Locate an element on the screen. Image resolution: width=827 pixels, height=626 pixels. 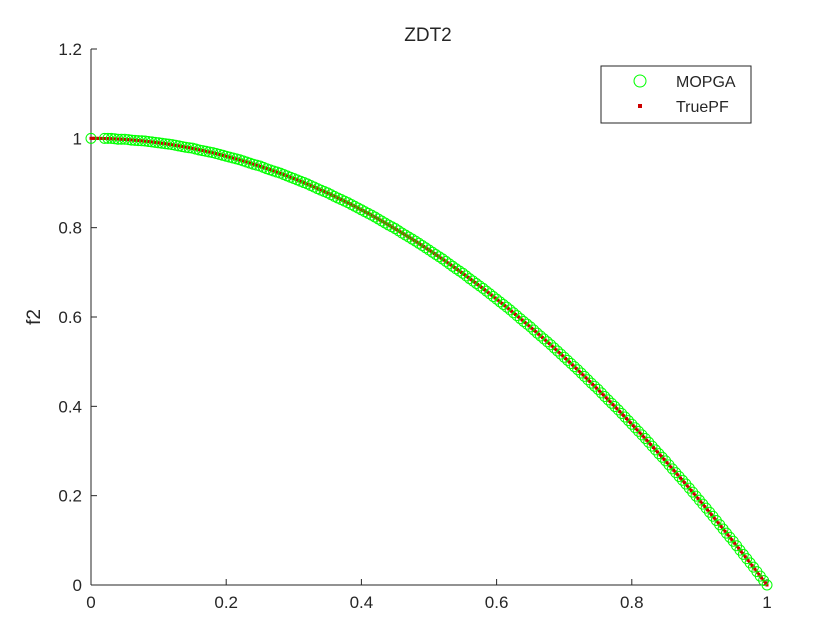
y-tick-label: 1 is located at coordinates (77, 138).